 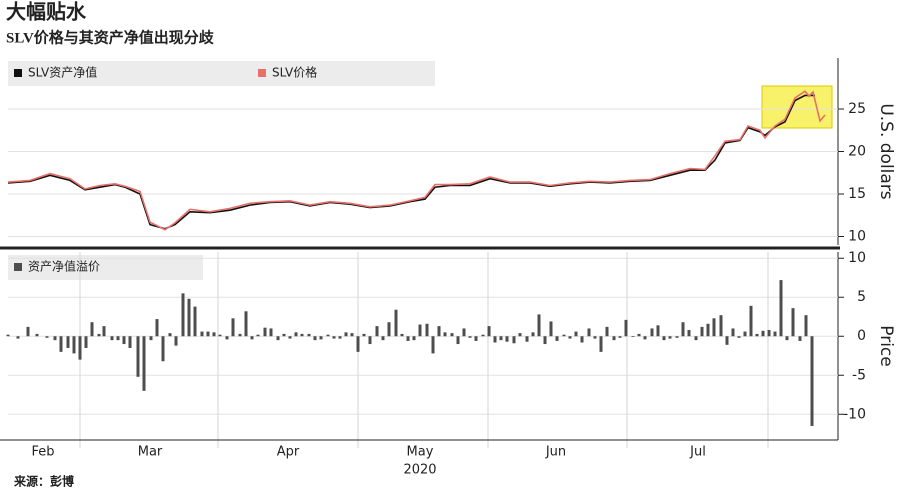 What do you see at coordinates (861, 336) in the screenshot?
I see `y-tick-label: 0` at bounding box center [861, 336].